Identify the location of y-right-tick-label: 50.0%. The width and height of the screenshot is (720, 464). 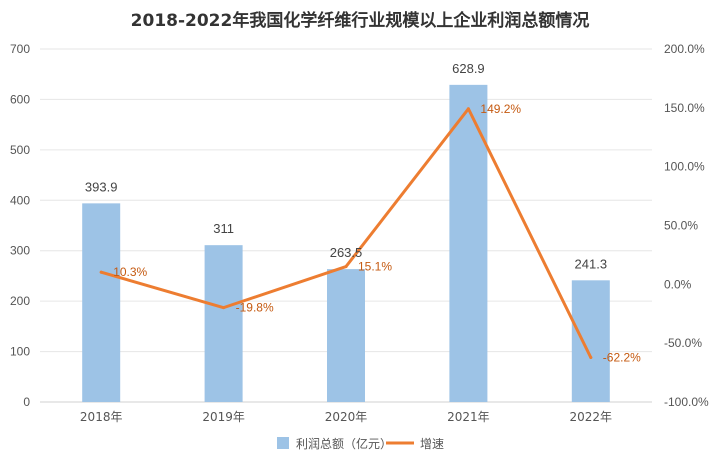
(681, 226).